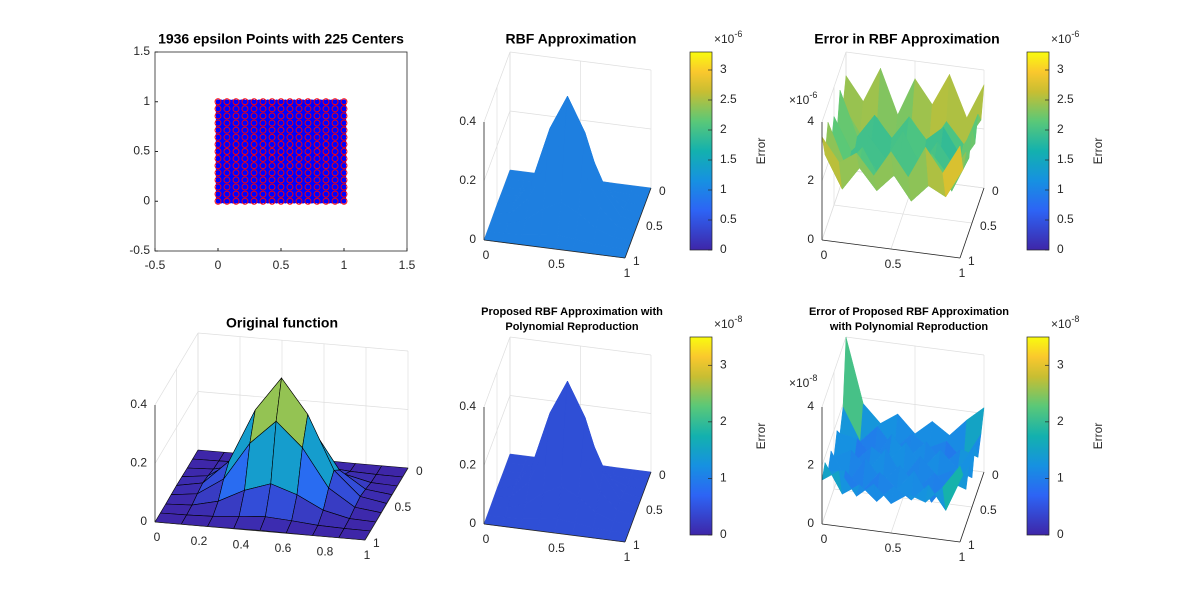  What do you see at coordinates (738, 319) in the screenshot?
I see `multiplier-power: -8` at bounding box center [738, 319].